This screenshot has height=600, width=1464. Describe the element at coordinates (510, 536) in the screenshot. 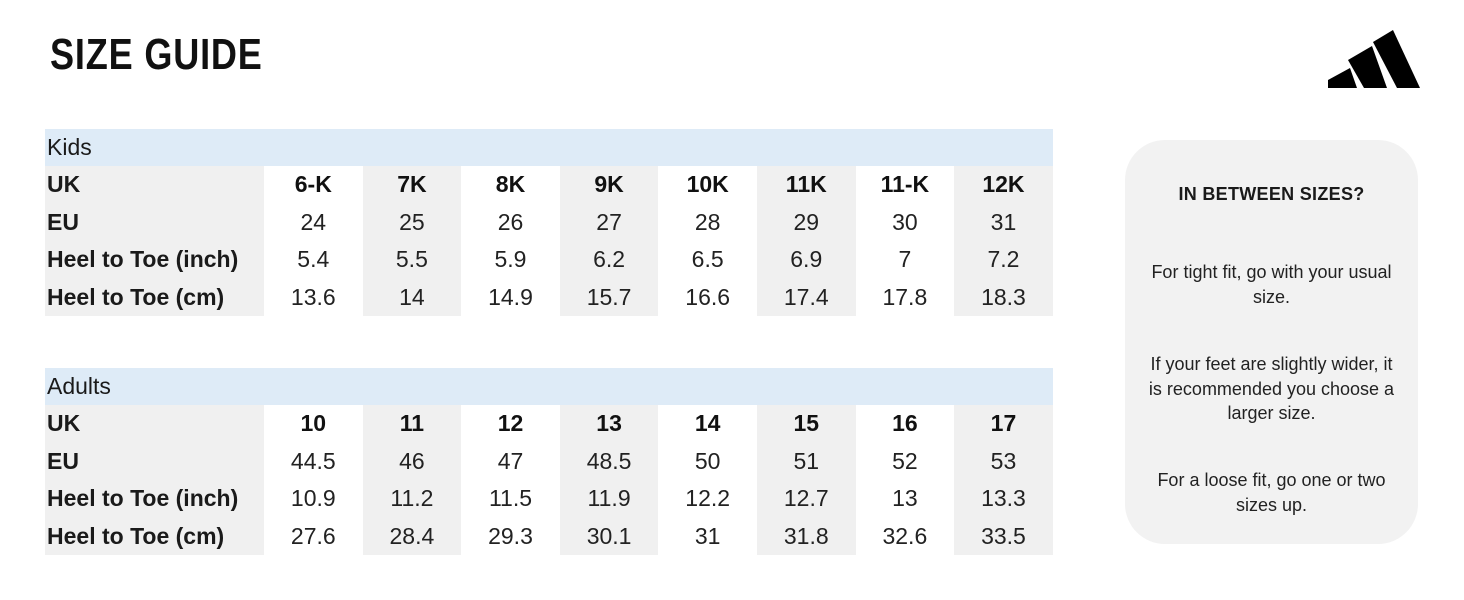

I see `table-cell: 29.3` at that location.